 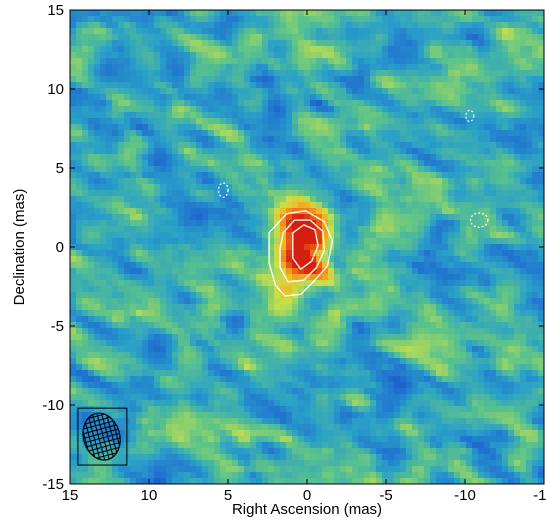 What do you see at coordinates (60, 168) in the screenshot?
I see `y-tick-label: 5` at bounding box center [60, 168].